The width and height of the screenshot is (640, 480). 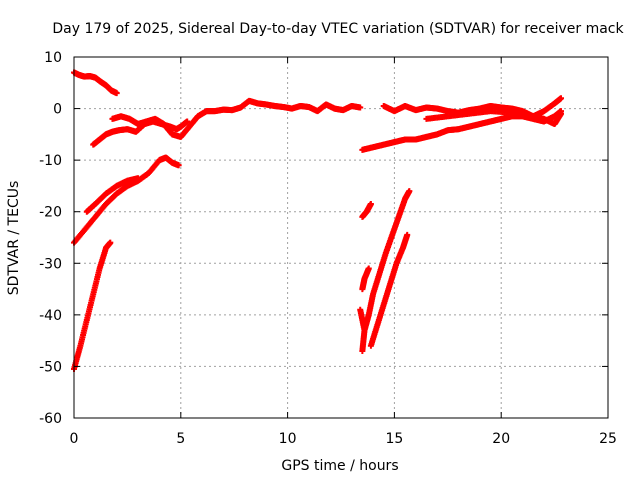 What do you see at coordinates (608, 439) in the screenshot?
I see `x-tick-label: 25` at bounding box center [608, 439].